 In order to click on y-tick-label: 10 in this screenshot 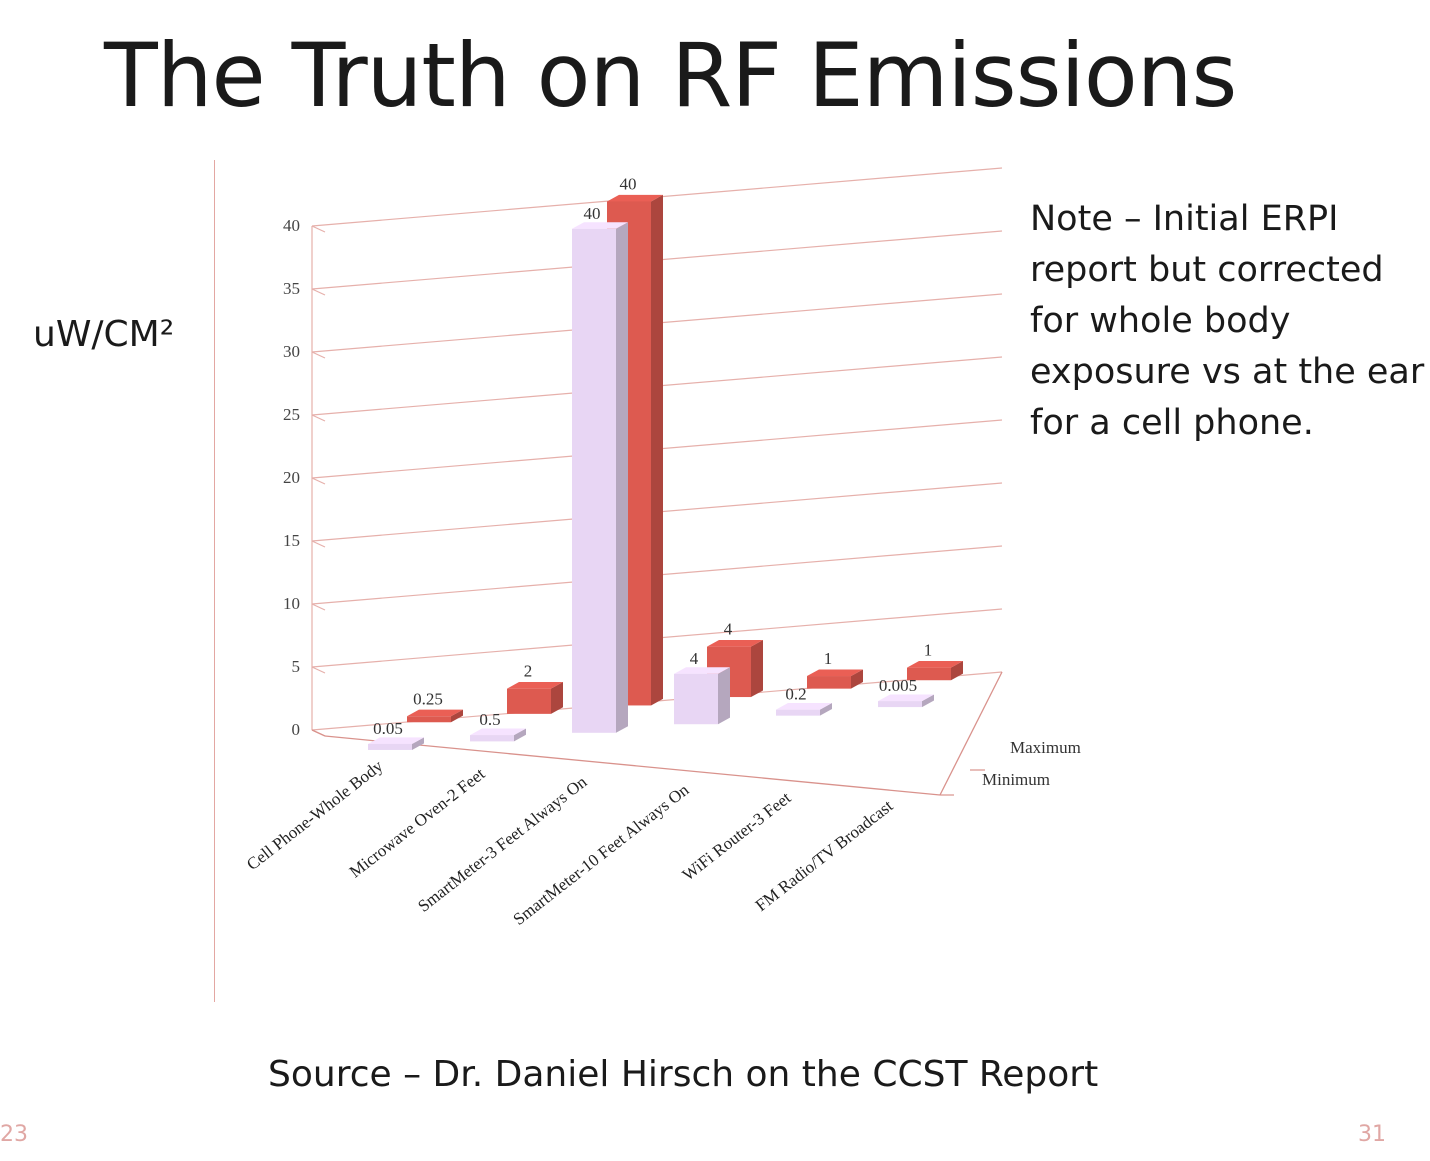, I will do `click(291, 603)`.